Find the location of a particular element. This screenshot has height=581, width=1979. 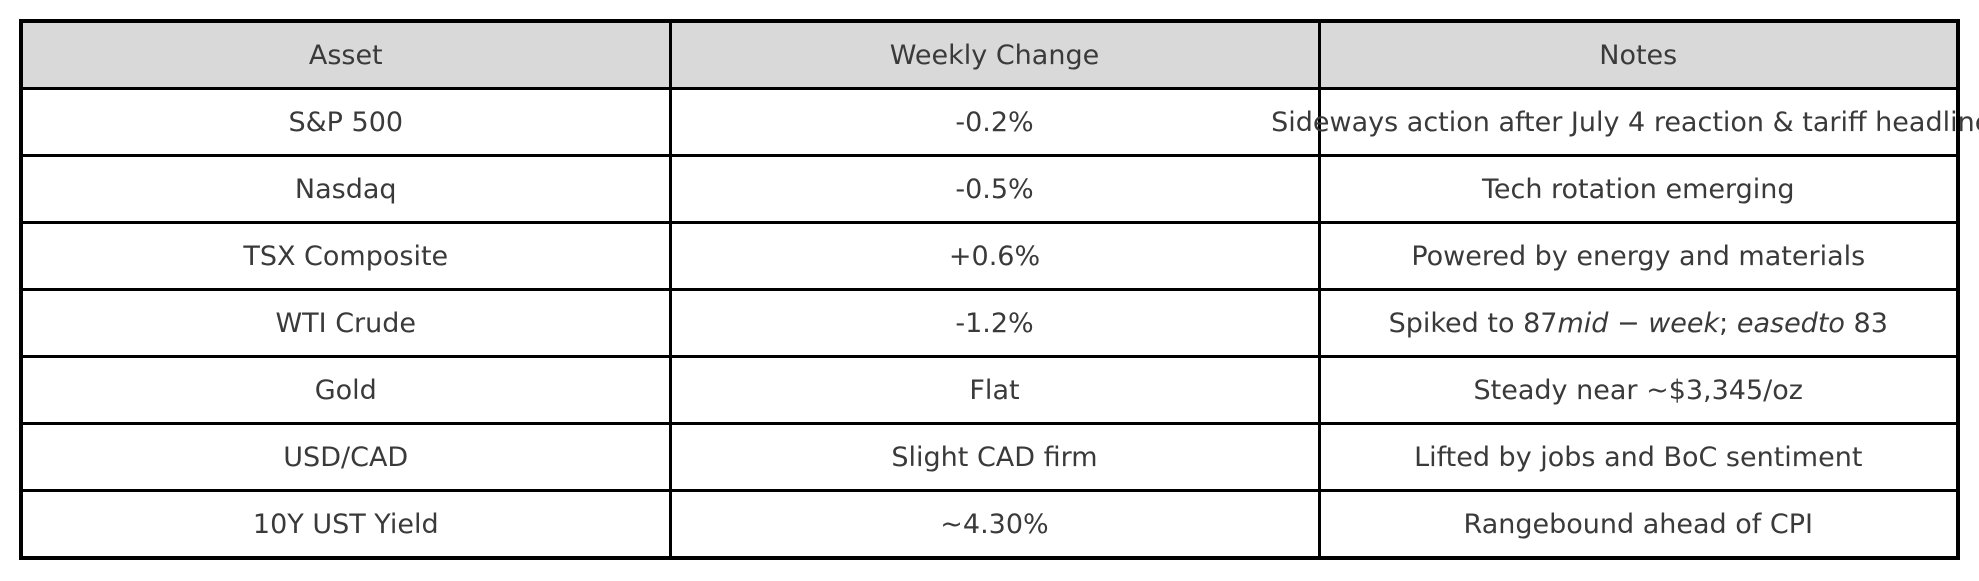

col-header-asset-label: Asset is located at coordinates (345, 55).